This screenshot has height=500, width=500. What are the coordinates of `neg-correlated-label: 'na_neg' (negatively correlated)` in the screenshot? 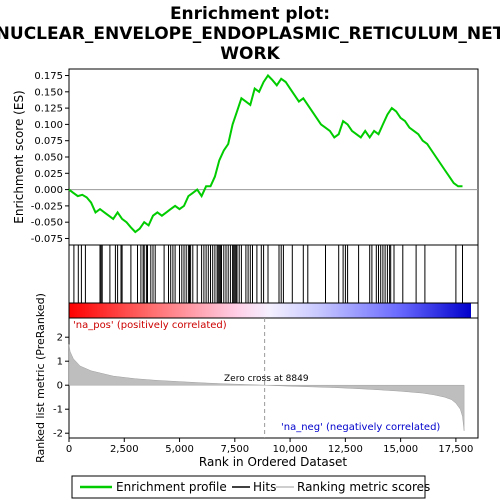 It's located at (360, 427).